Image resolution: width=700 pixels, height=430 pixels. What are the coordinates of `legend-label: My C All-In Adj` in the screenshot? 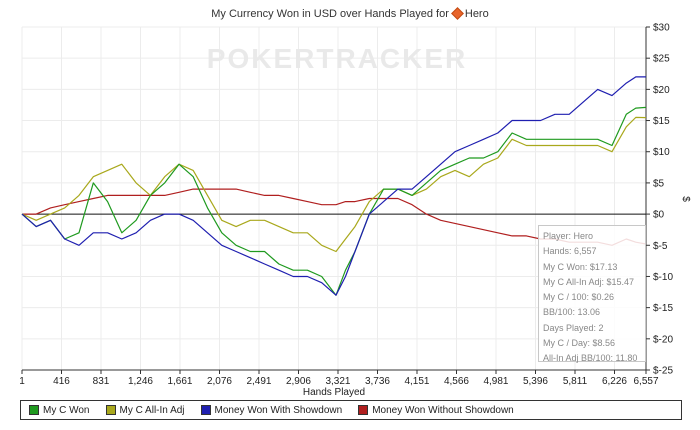 It's located at (152, 410).